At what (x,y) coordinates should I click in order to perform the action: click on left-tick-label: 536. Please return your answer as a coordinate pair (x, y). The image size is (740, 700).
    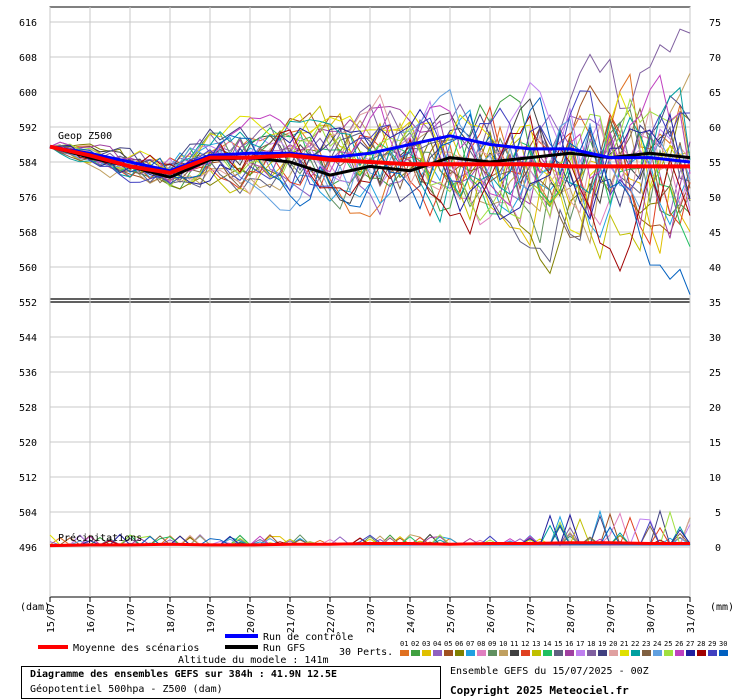
    Looking at the image, I should click on (28, 373).